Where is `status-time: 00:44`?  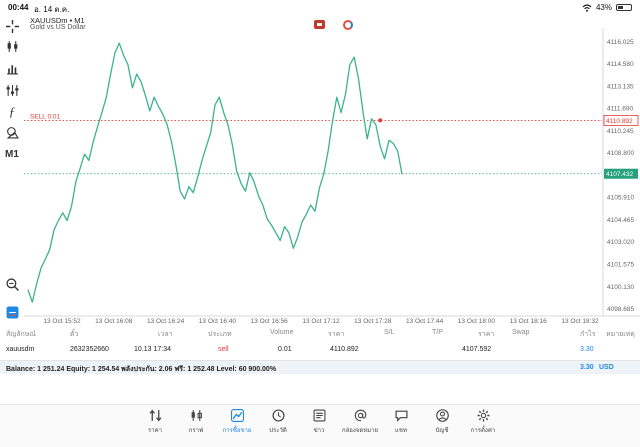 status-time: 00:44 is located at coordinates (18, 7).